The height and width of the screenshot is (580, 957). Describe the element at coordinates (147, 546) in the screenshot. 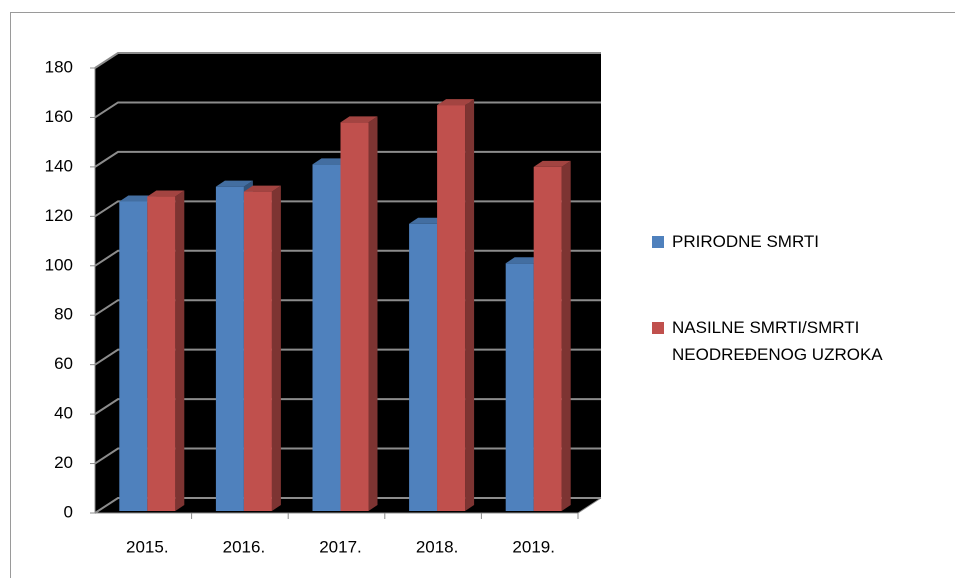

I see `x-tick-label: 2015.` at that location.